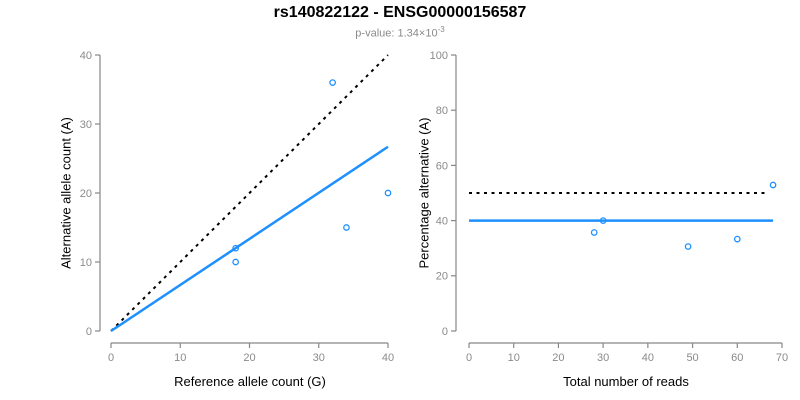 Image resolution: width=800 pixels, height=400 pixels. What do you see at coordinates (400, 12) in the screenshot?
I see `figure-title: rs140822122 - ENSG00000156587` at bounding box center [400, 12].